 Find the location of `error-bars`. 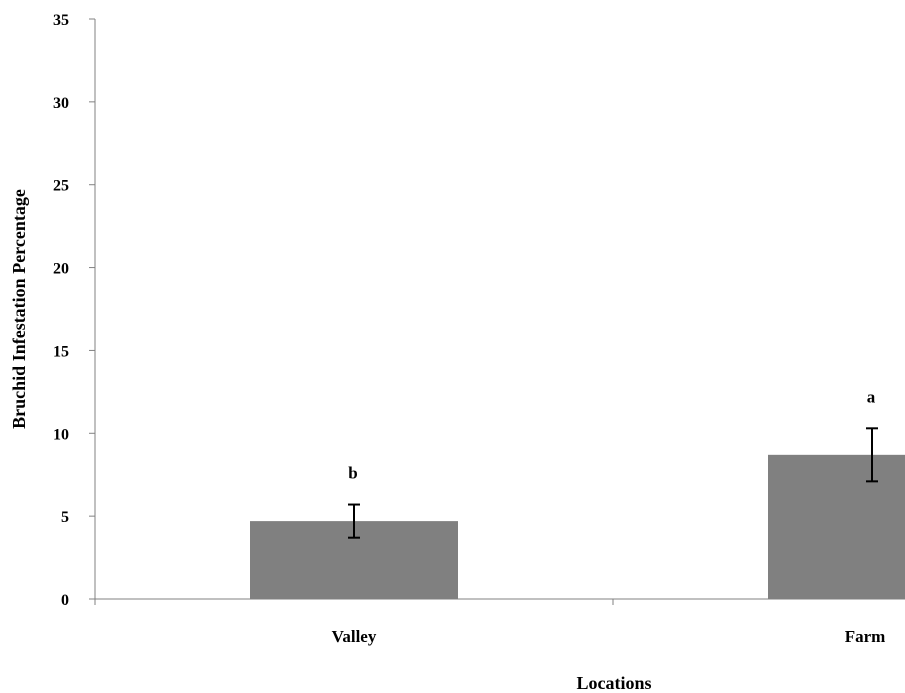

error-bars is located at coordinates (613, 483).